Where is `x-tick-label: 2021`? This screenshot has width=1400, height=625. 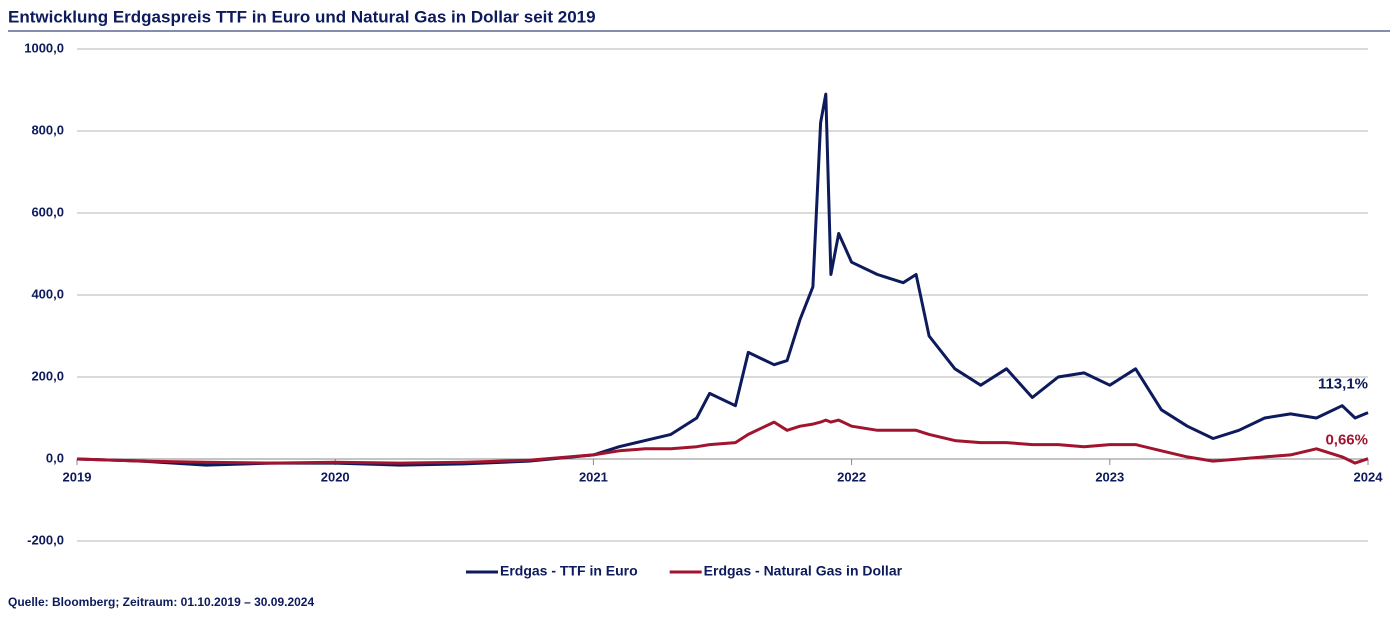 x-tick-label: 2021 is located at coordinates (593, 476).